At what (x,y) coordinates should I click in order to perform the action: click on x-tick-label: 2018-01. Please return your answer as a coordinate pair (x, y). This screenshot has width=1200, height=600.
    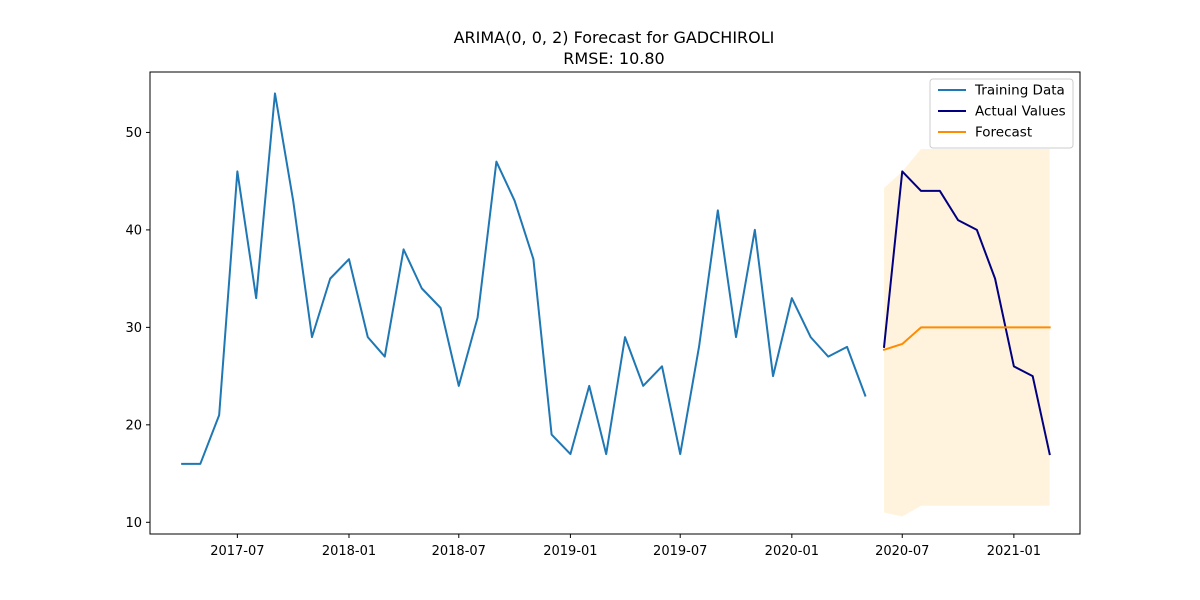
    Looking at the image, I should click on (349, 551).